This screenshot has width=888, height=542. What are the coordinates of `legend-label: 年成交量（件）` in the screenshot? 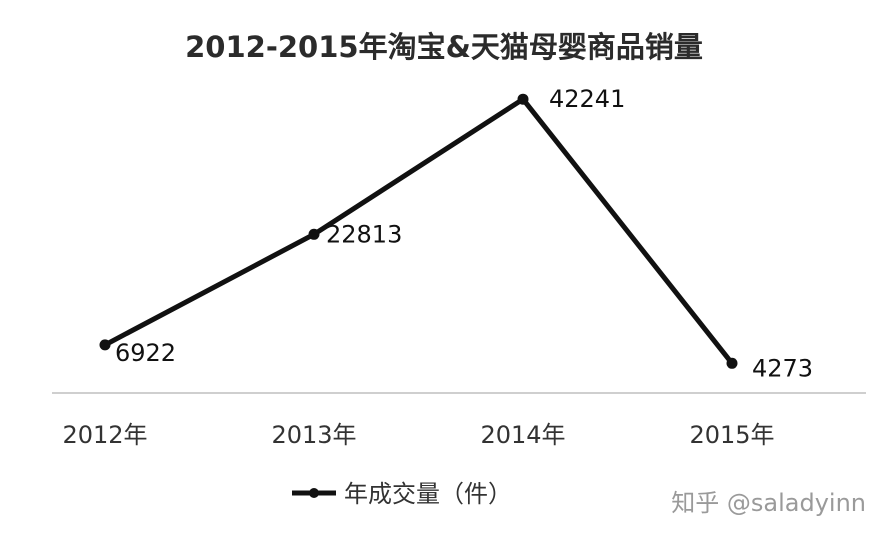 It's located at (428, 494).